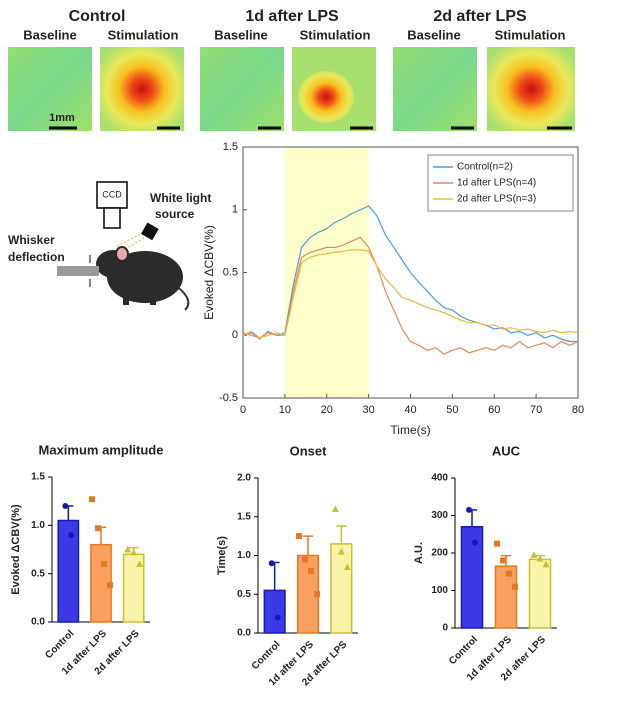  Describe the element at coordinates (327, 410) in the screenshot. I see `x-tick-label: 20` at that location.